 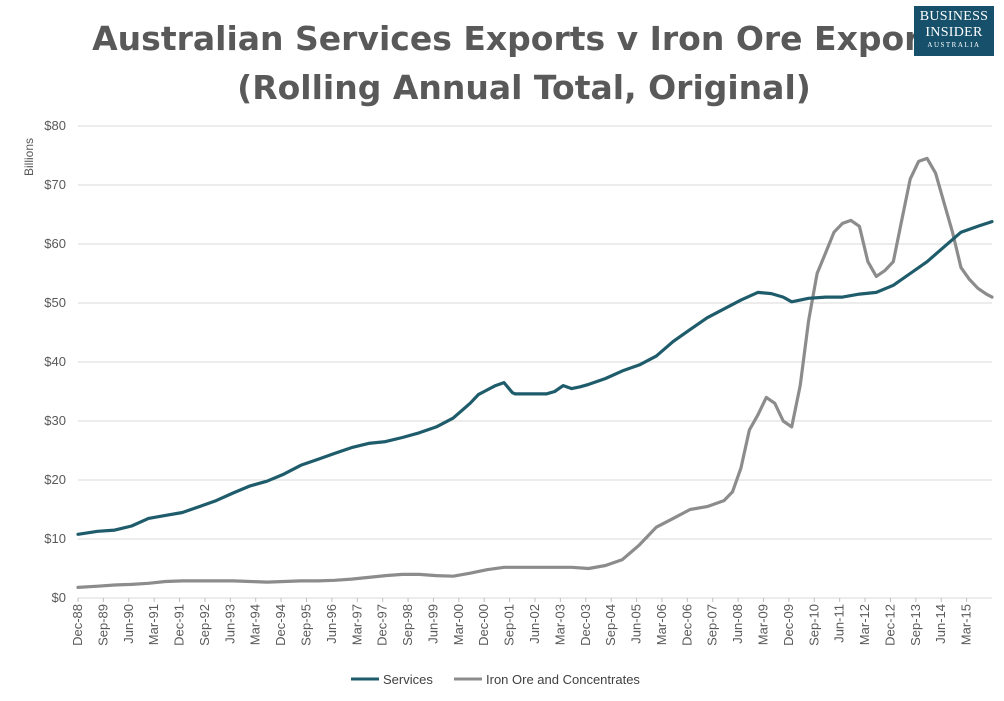 I want to click on x-tick-label: Dec-03, so click(x=585, y=625).